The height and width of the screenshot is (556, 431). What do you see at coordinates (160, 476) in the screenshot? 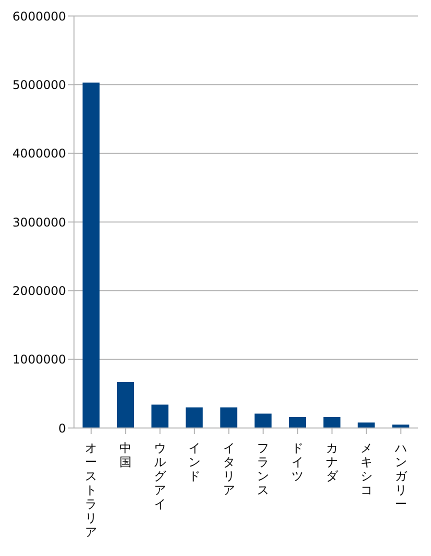
I see `x-tick-label: ウルグアイ` at bounding box center [160, 476].